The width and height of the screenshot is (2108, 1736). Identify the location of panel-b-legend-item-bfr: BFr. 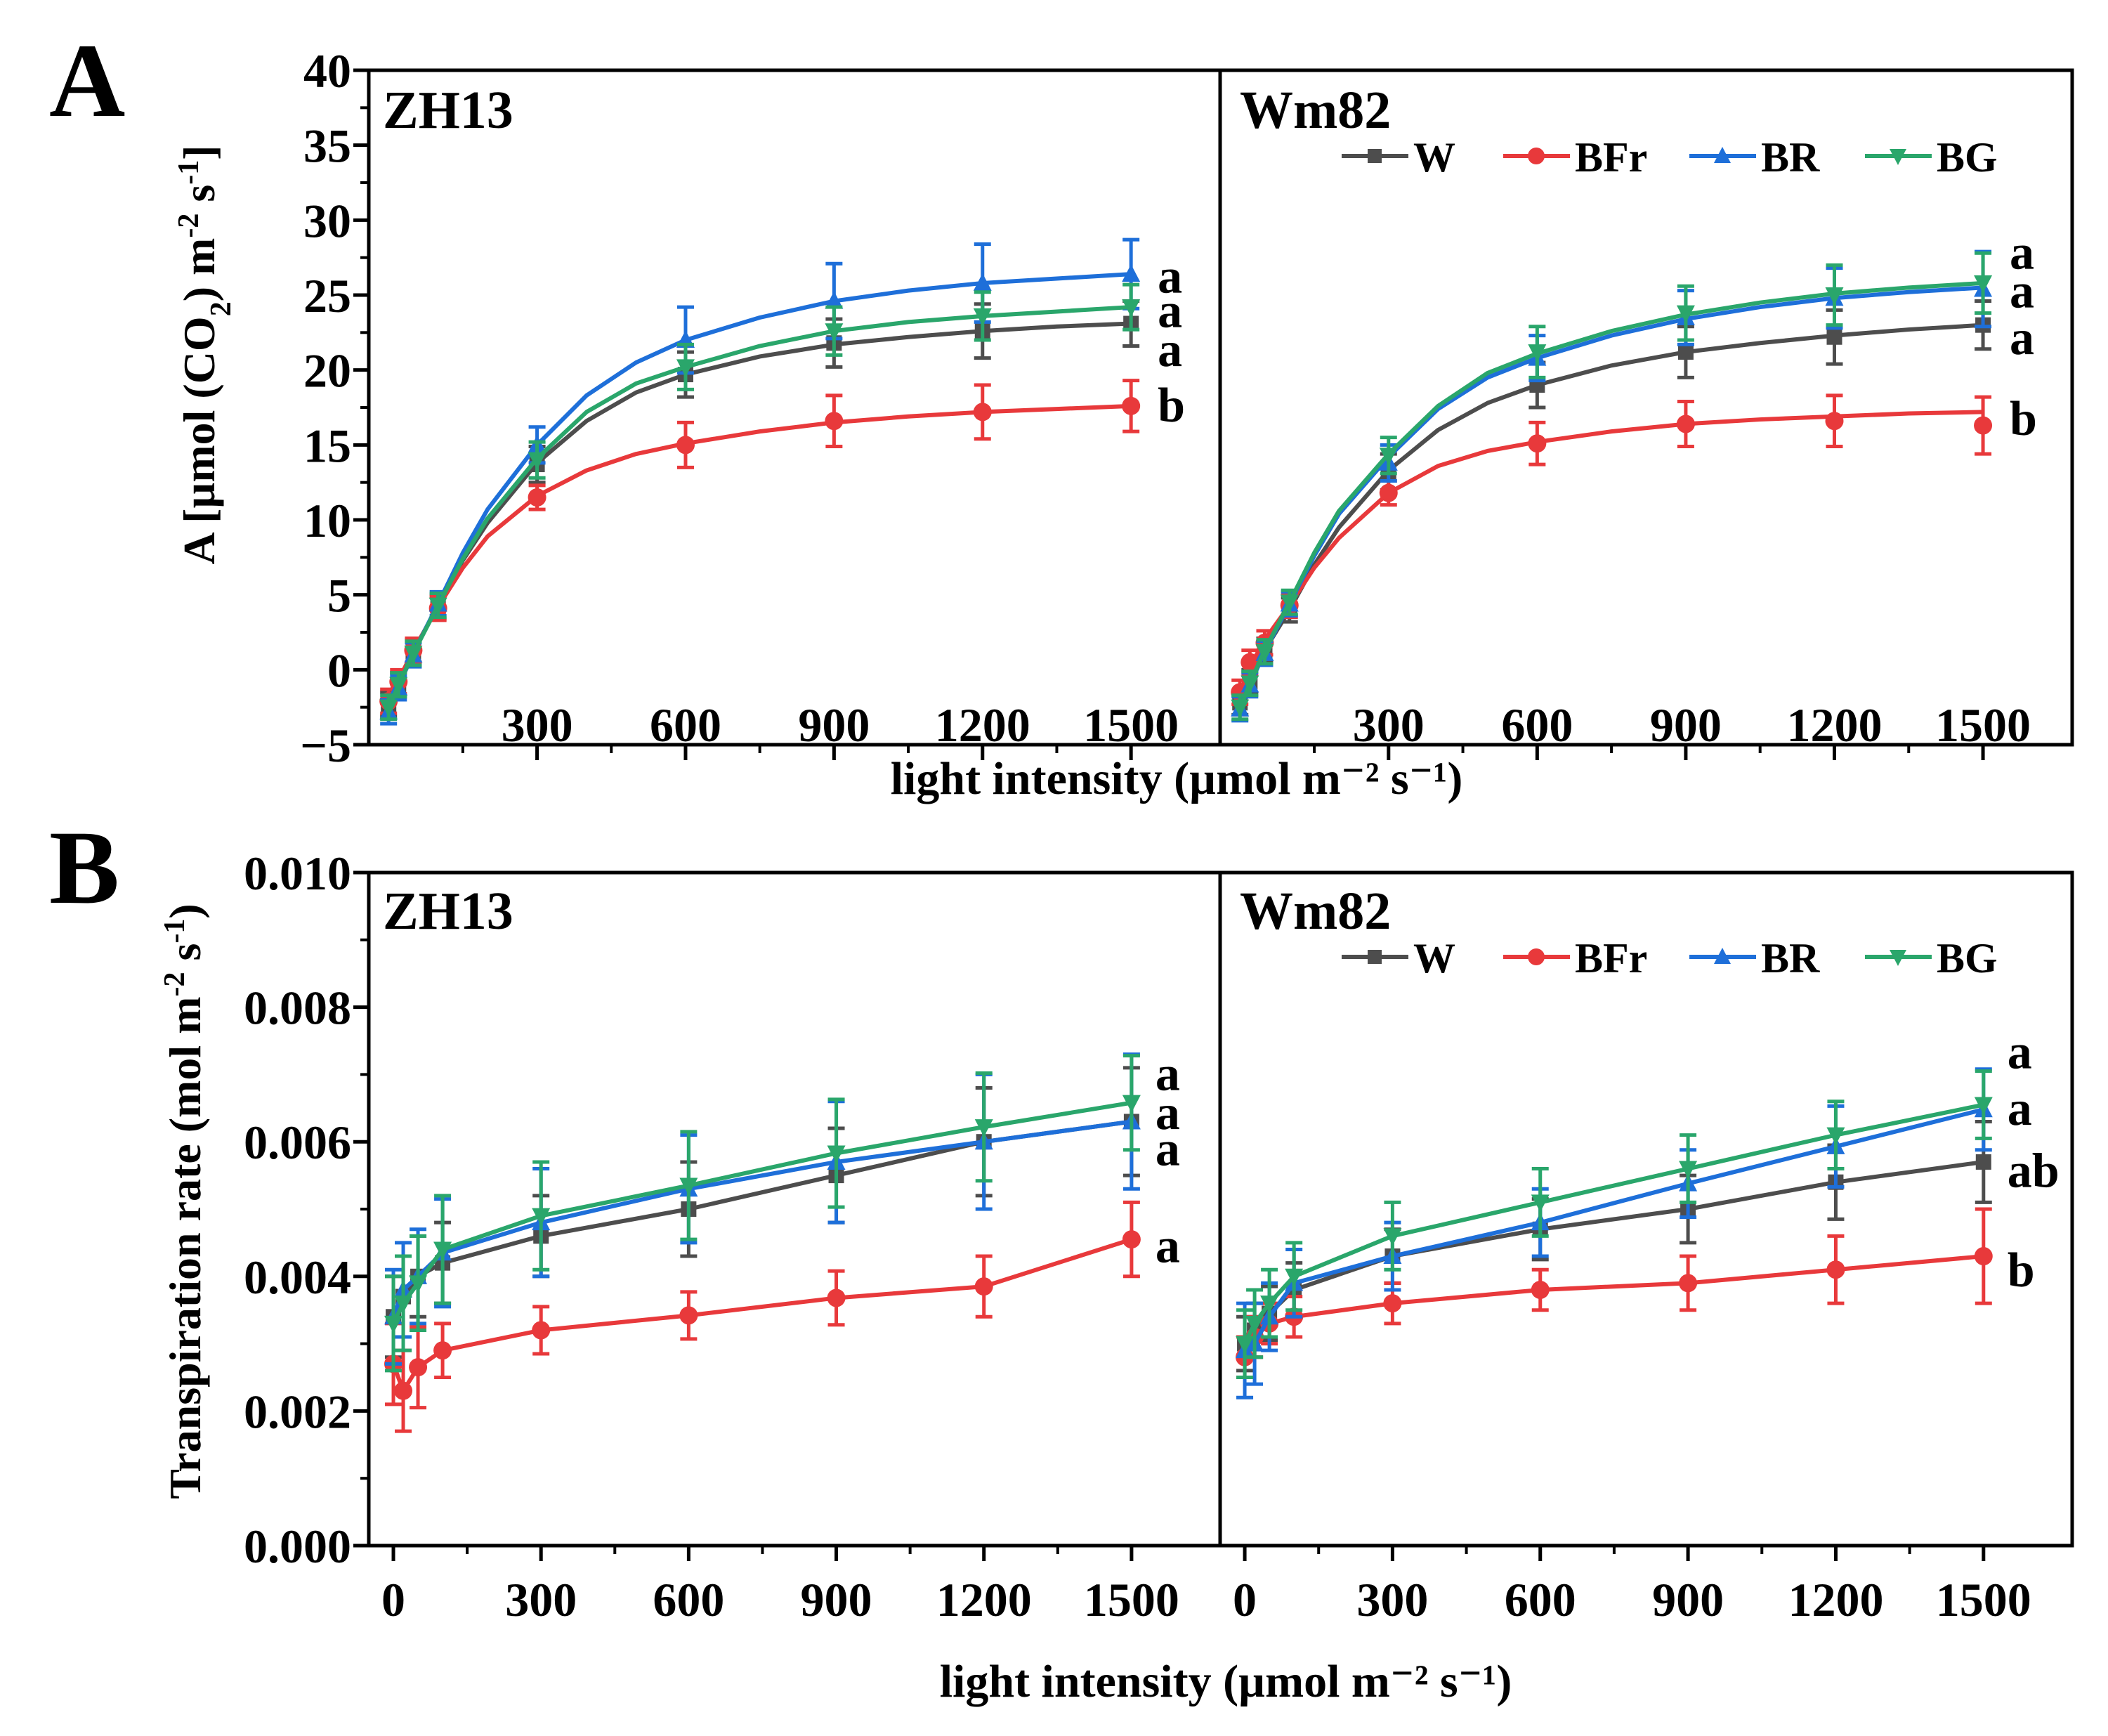
(1575, 958).